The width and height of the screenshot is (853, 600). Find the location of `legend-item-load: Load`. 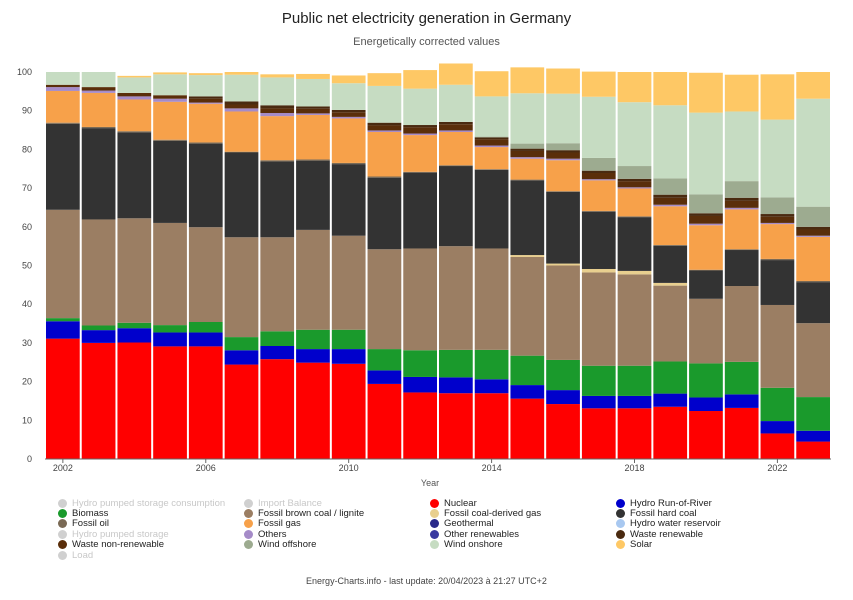

legend-item-load: Load is located at coordinates (151, 555).